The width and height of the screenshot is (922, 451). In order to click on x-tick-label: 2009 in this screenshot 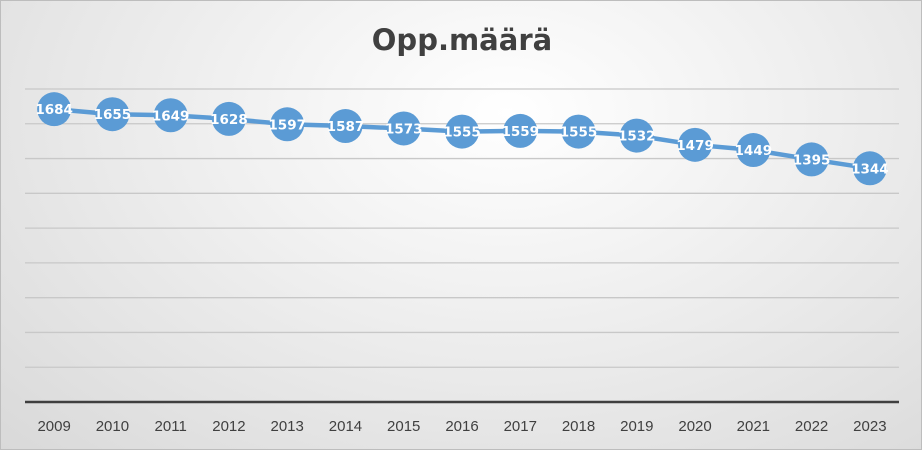, I will do `click(53, 426)`.